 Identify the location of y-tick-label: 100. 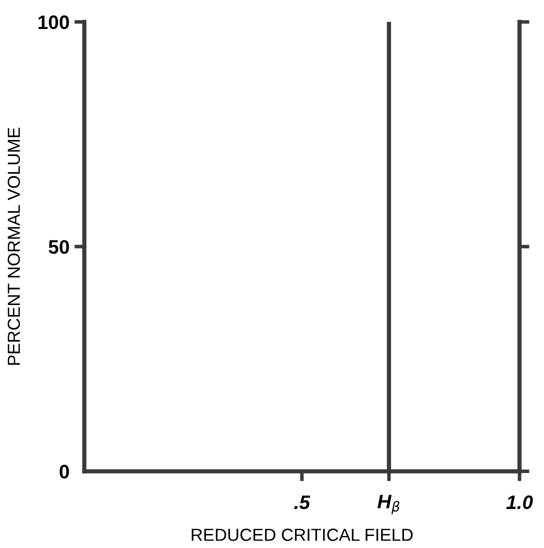
(53, 22).